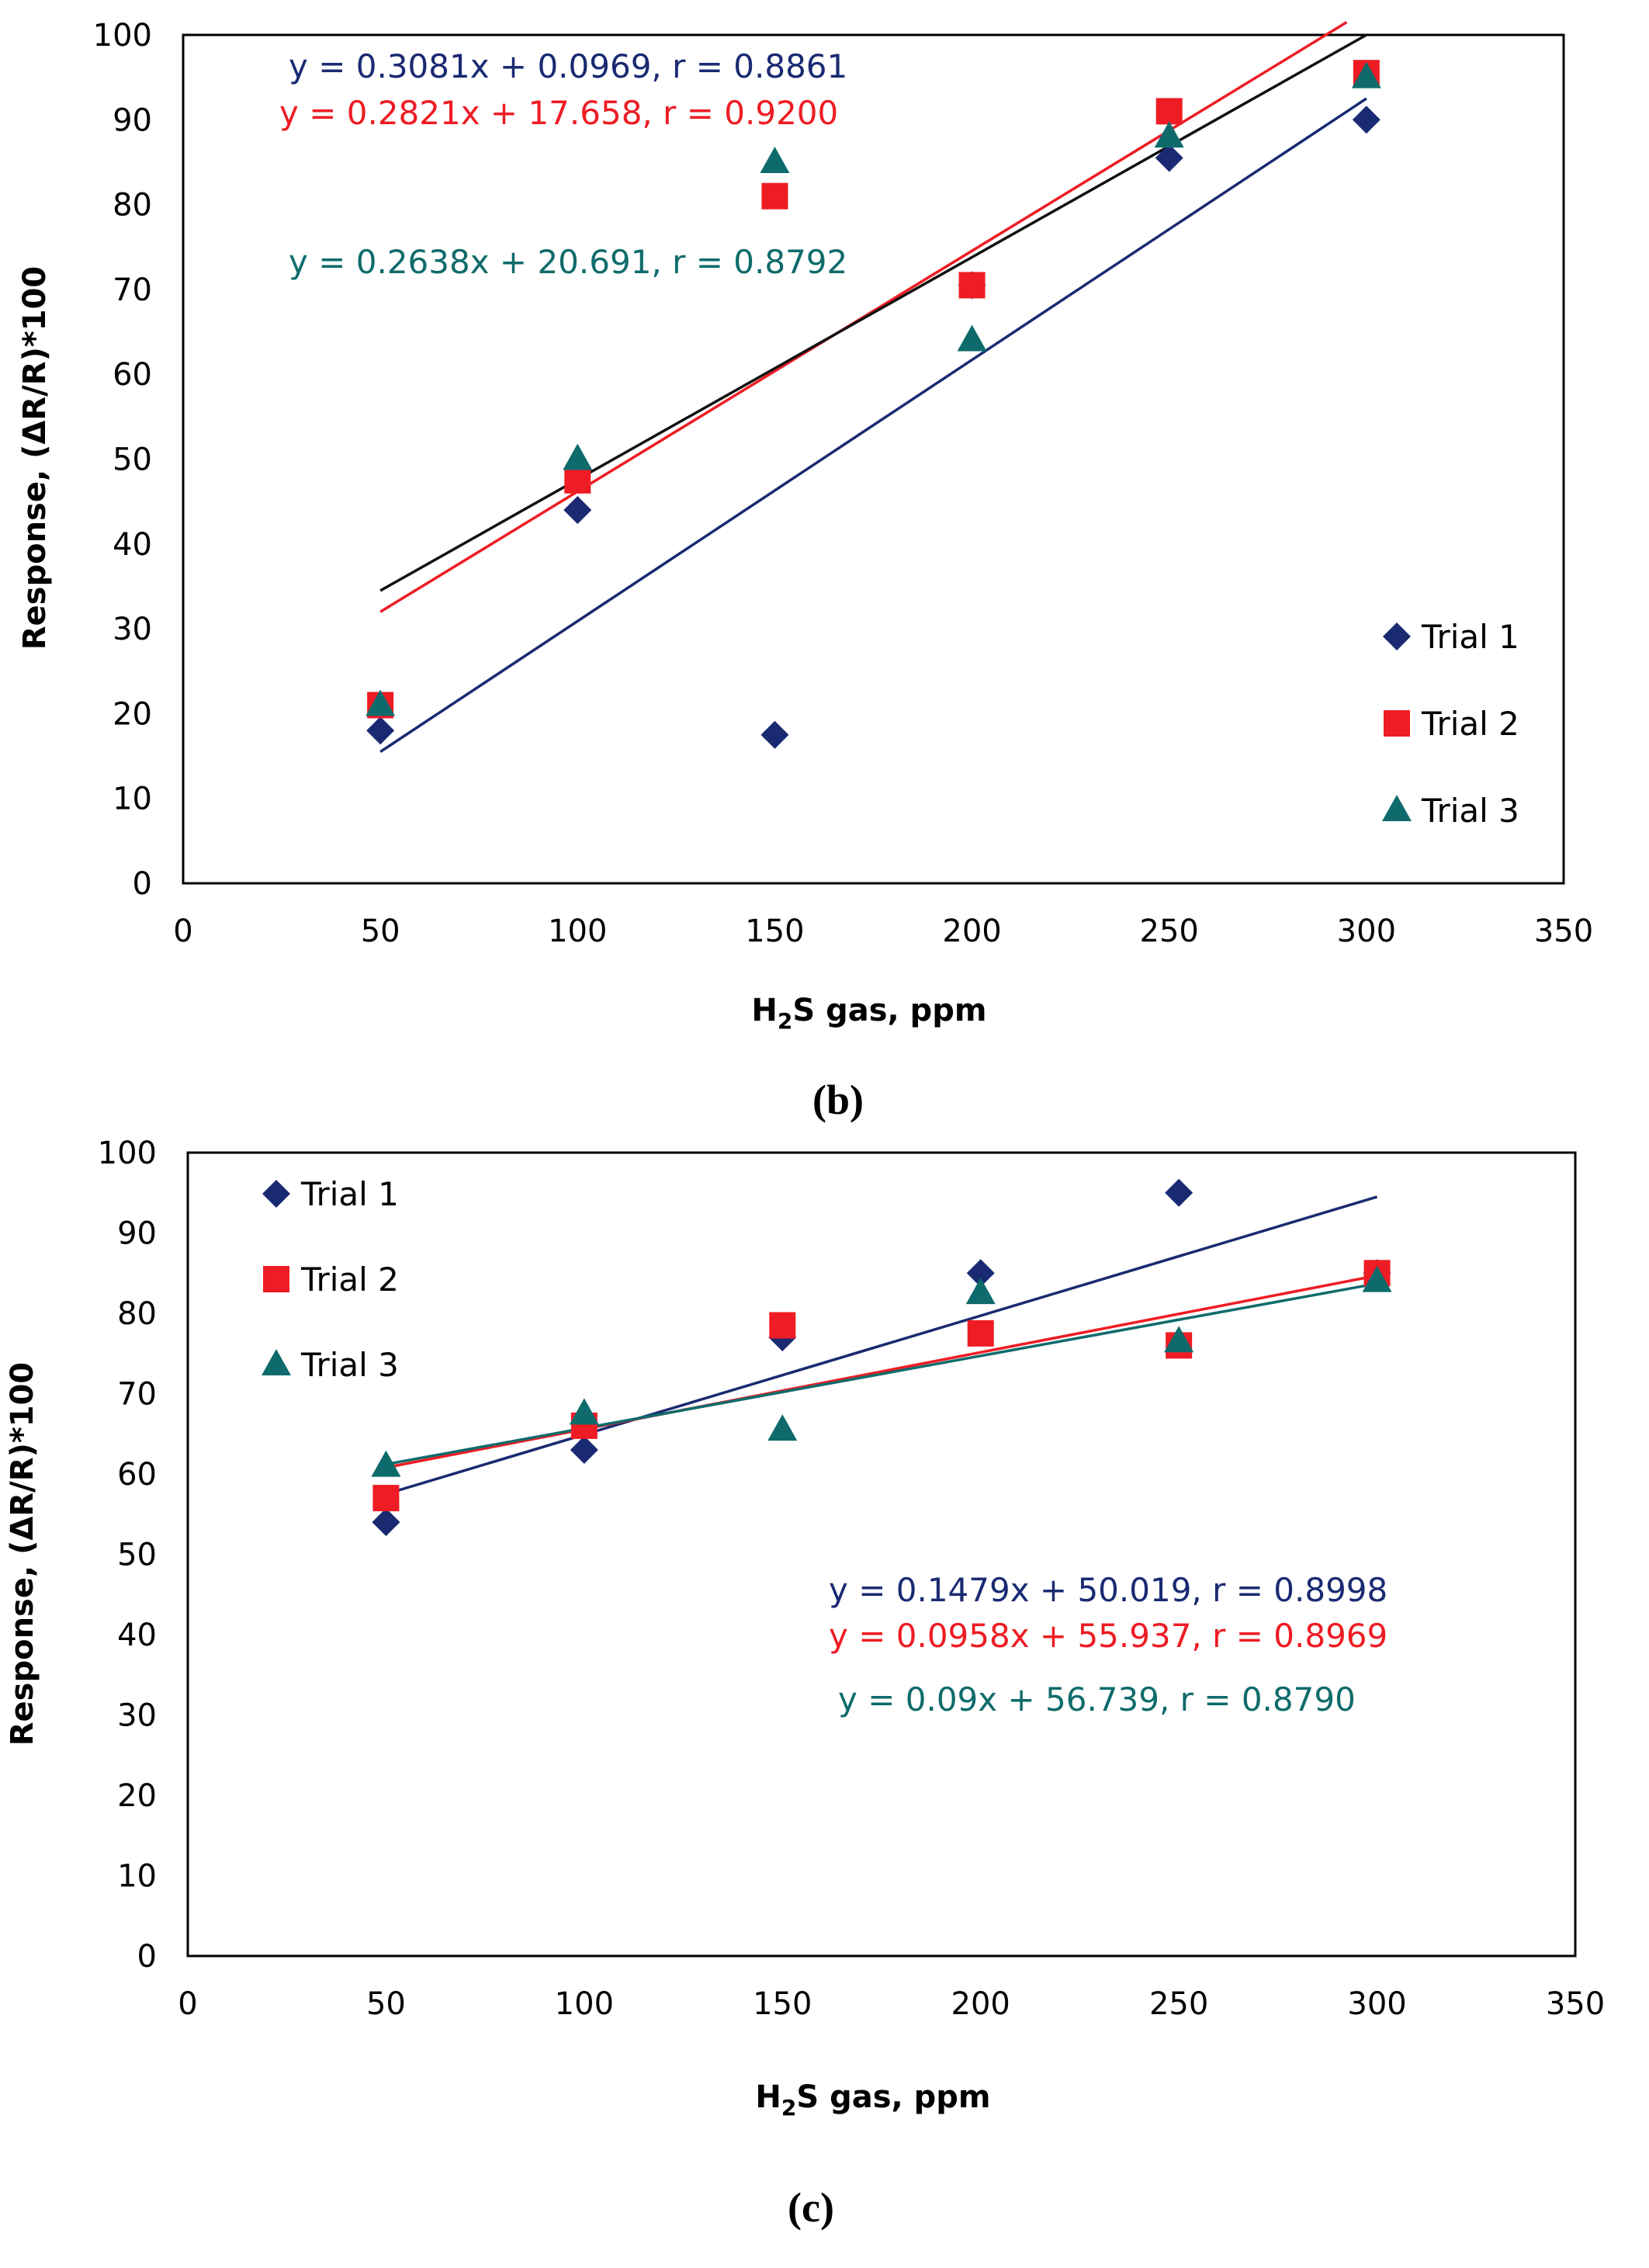  What do you see at coordinates (1097, 1699) in the screenshot?
I see `regression-equation-3: y = 0.09x + 56.739, r = 0.8790` at bounding box center [1097, 1699].